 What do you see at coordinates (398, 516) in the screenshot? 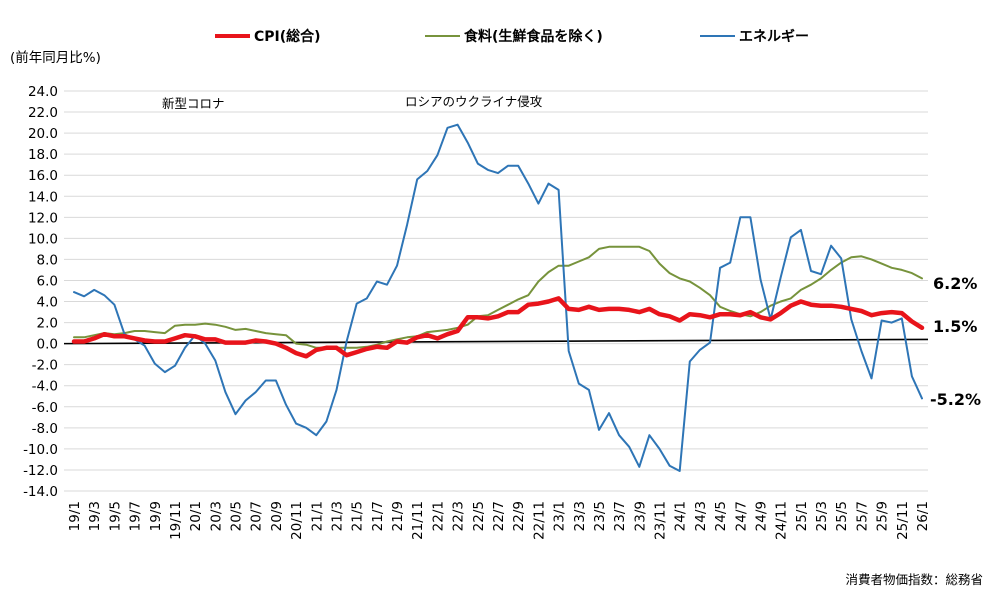
I see `x-tick-label: 21/9` at bounding box center [398, 516].